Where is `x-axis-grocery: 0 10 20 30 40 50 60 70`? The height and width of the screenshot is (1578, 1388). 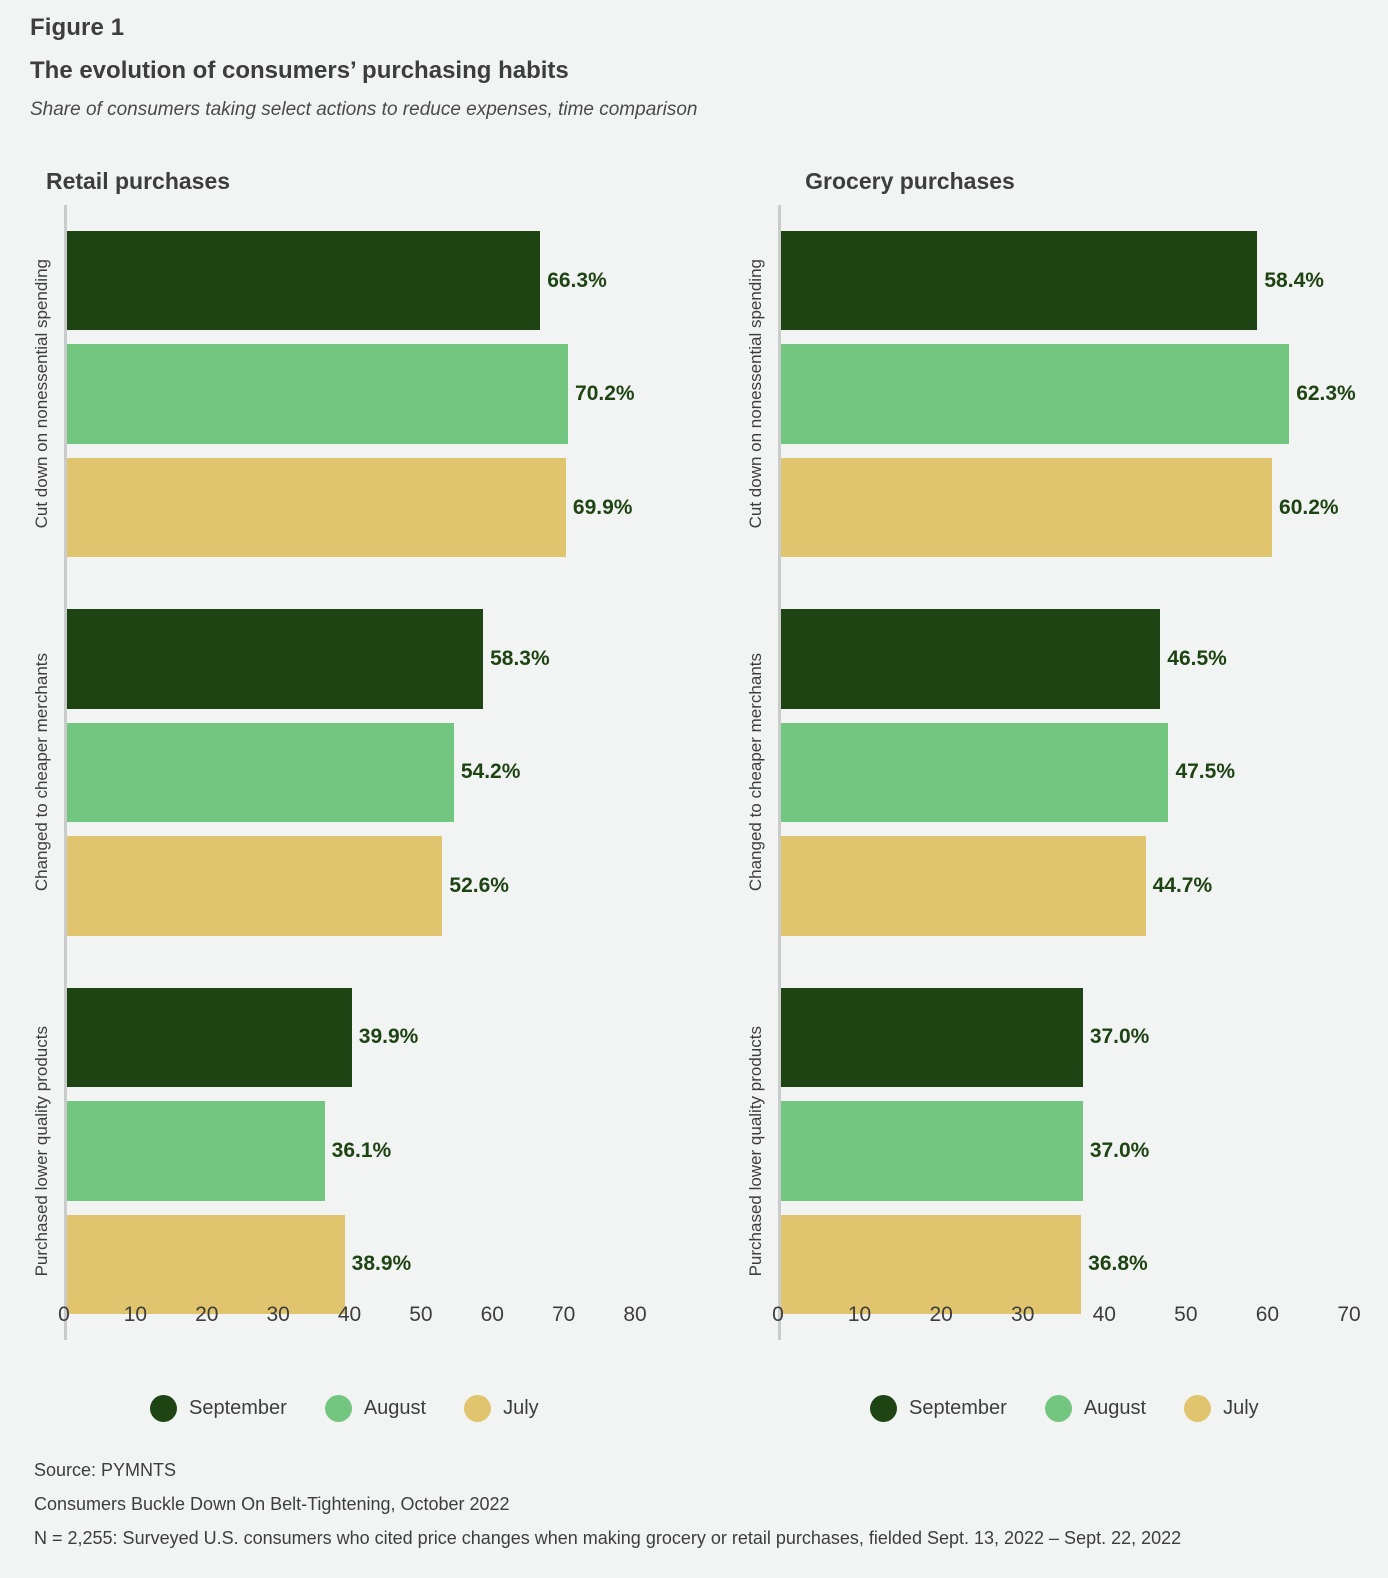
x-axis-grocery: 0 10 20 30 40 50 60 70 is located at coordinates (1066, 1320).